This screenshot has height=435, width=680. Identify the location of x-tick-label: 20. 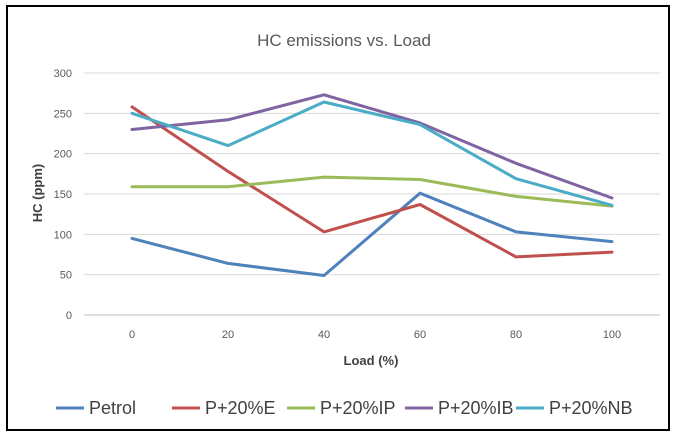
(228, 335).